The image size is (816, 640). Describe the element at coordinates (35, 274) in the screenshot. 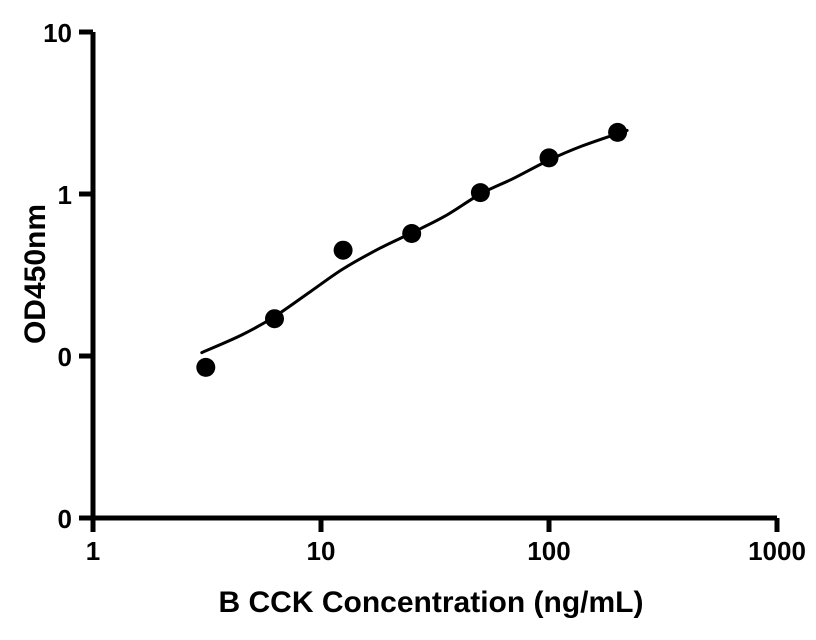

I see `y-axis-title: OD450nm` at that location.